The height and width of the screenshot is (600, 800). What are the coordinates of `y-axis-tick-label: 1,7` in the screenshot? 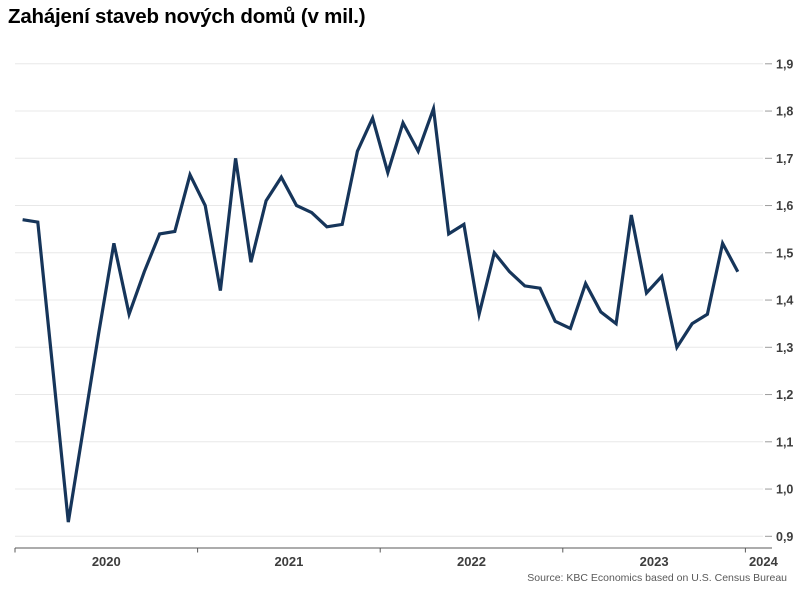 It's located at (784, 159).